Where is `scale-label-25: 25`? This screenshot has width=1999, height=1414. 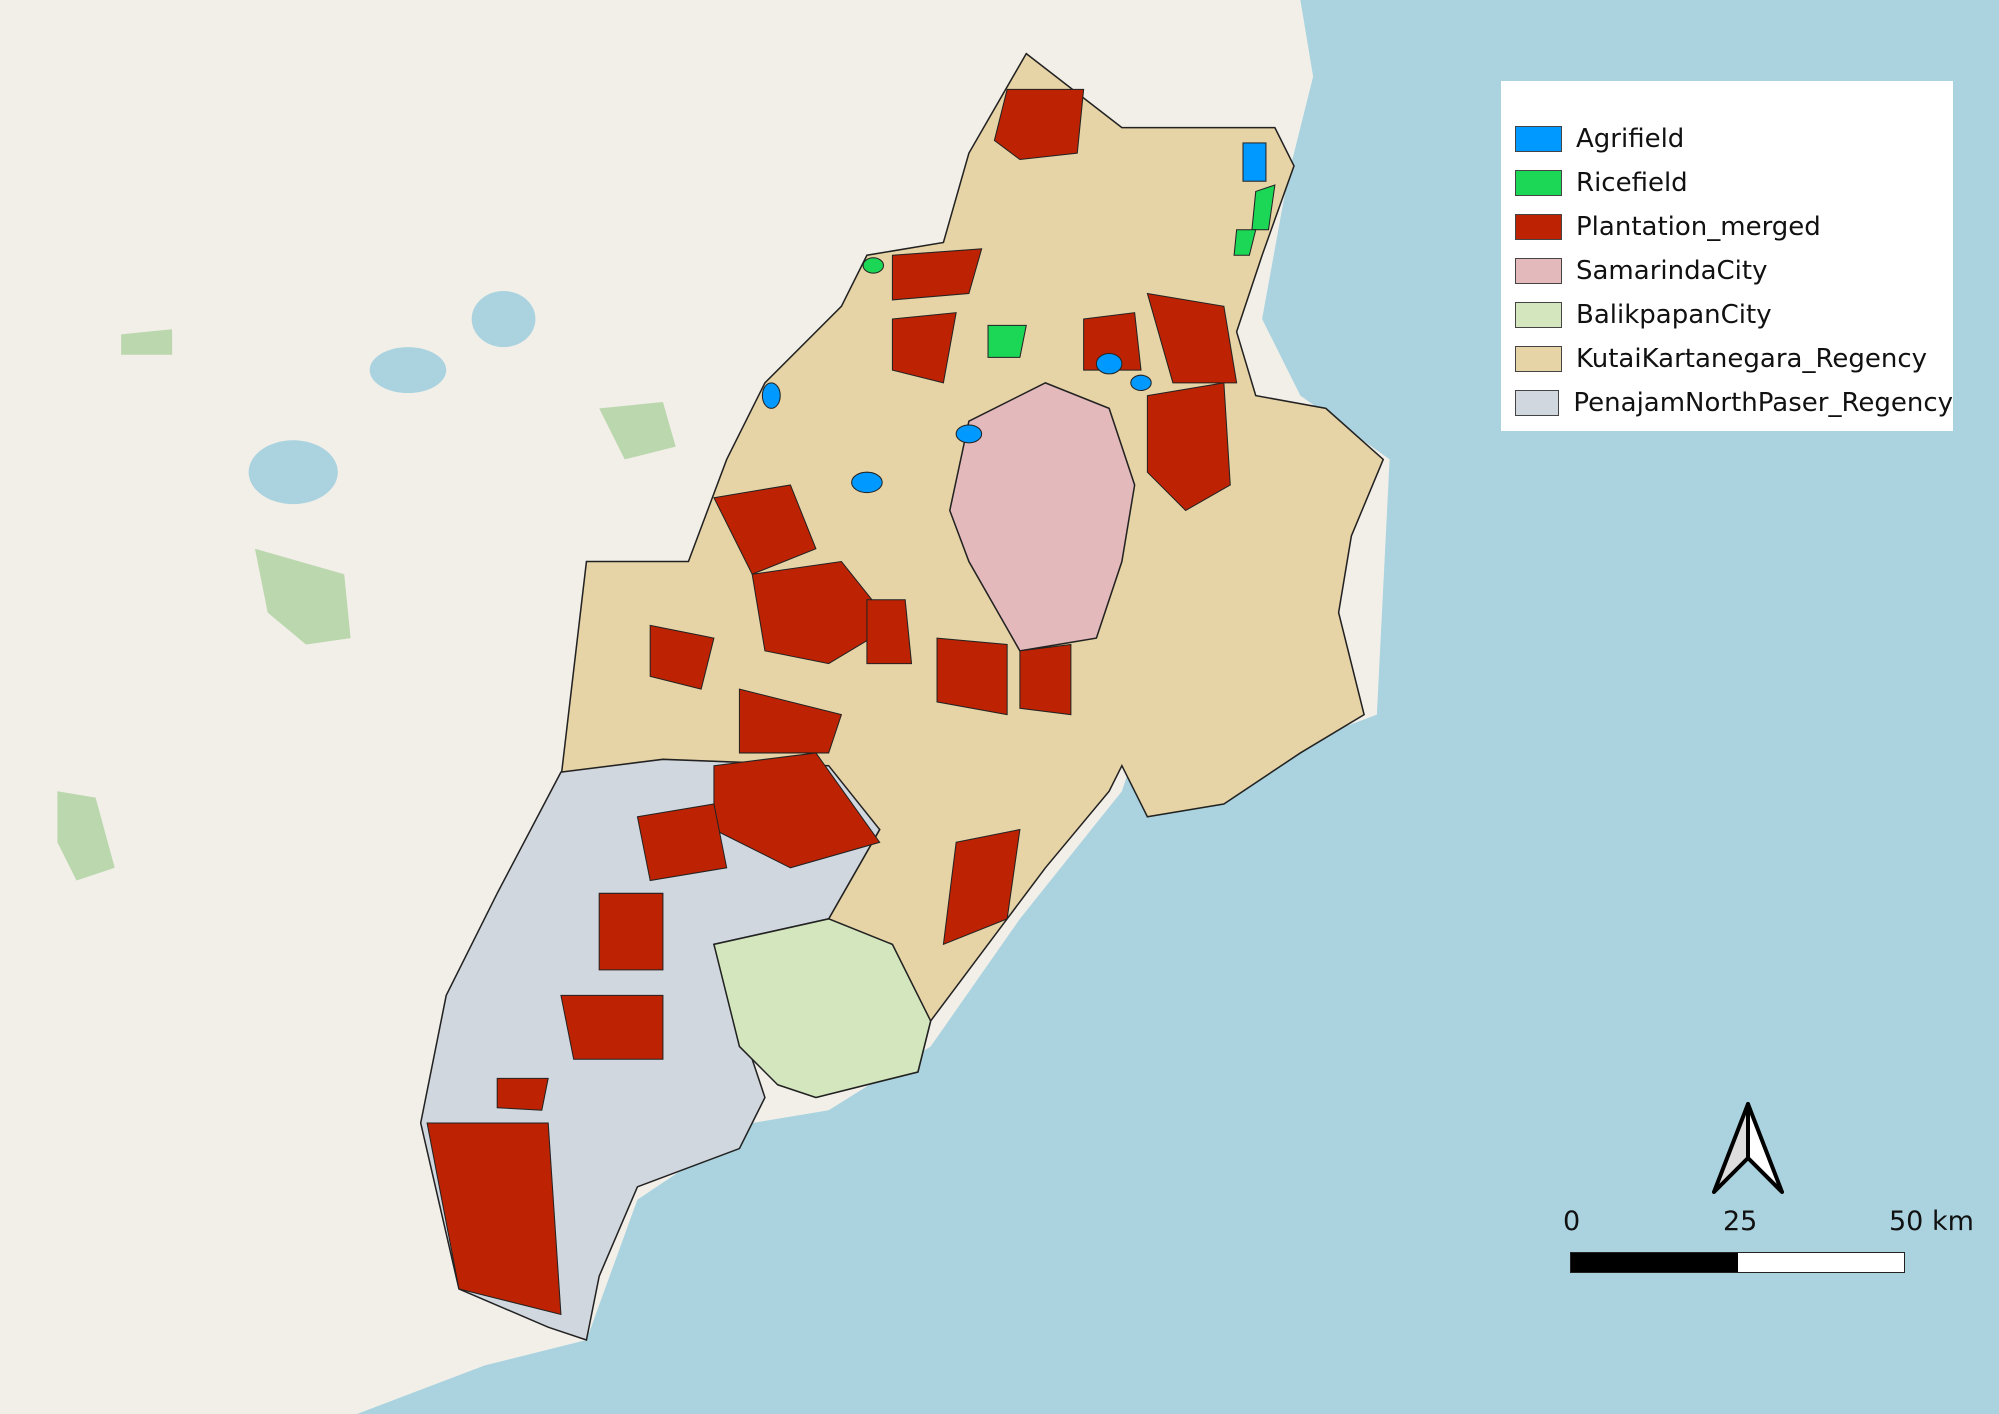 scale-label-25: 25 is located at coordinates (1740, 1221).